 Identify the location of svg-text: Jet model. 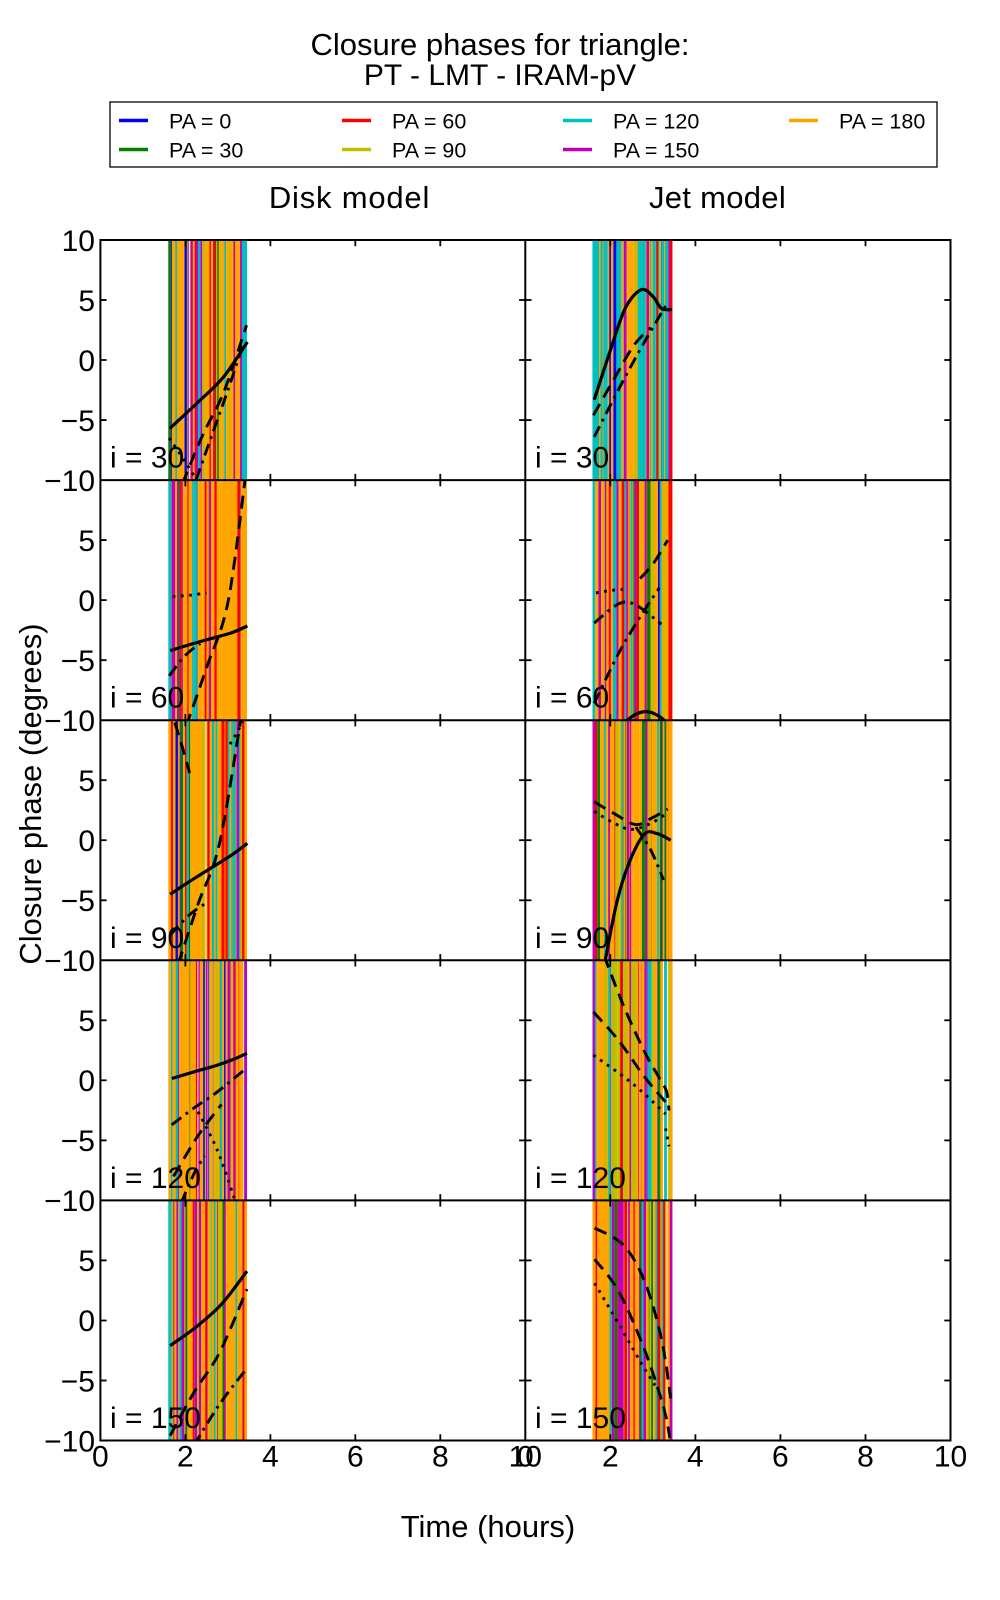
(717, 197).